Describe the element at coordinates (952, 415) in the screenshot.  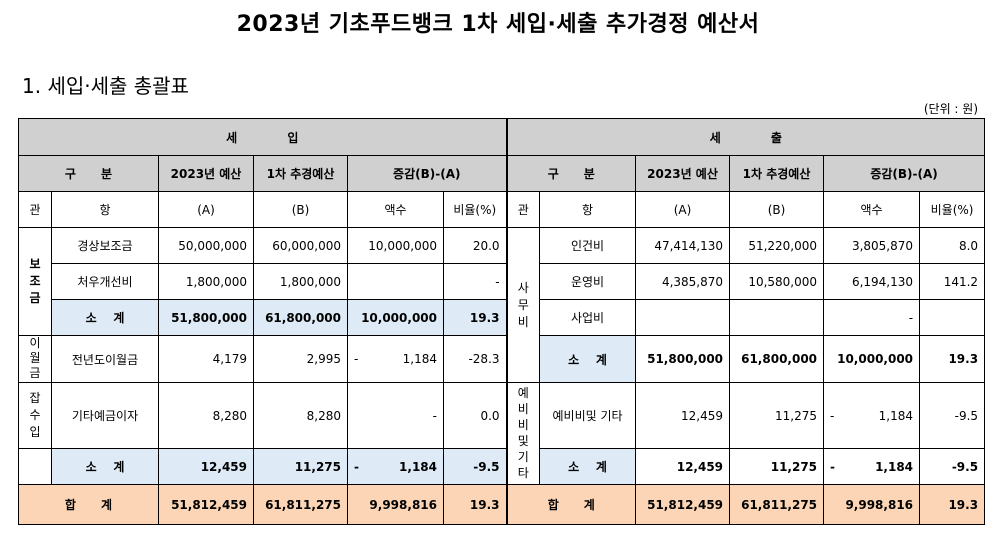
I see `expense-ratio-cell: -9.5` at that location.